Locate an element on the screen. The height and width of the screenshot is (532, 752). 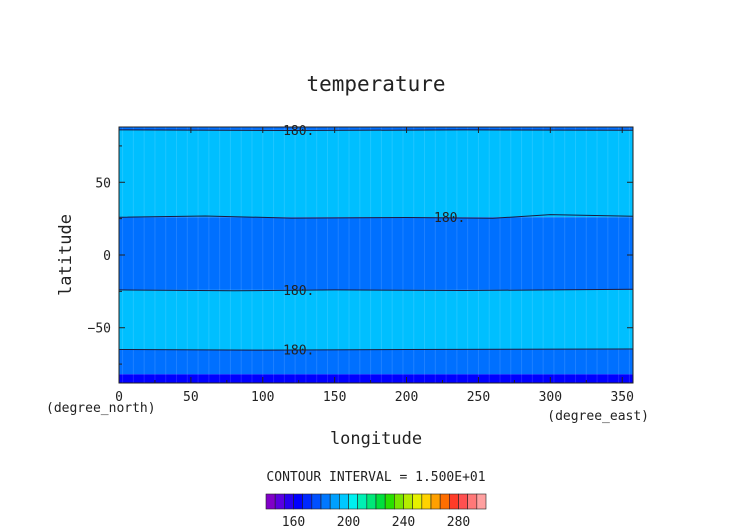
x-tick-label: 150 is located at coordinates (334, 397).